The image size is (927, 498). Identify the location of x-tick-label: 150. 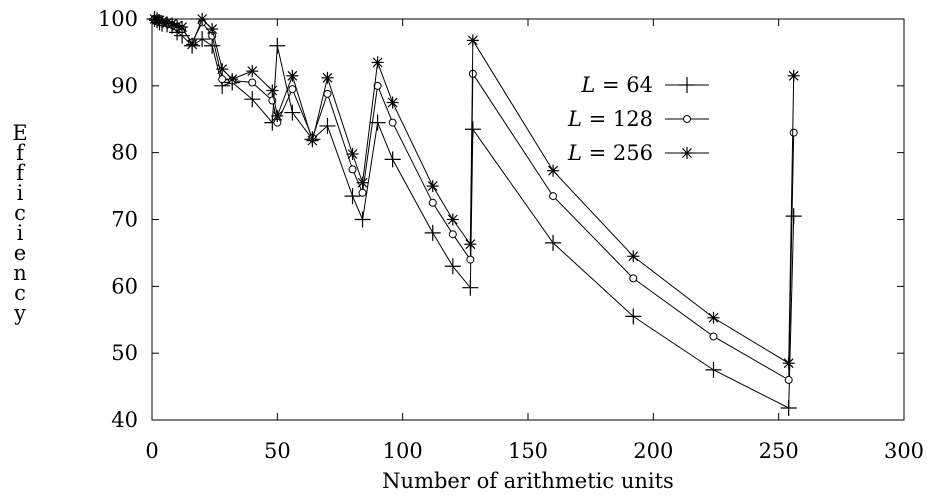
(528, 451).